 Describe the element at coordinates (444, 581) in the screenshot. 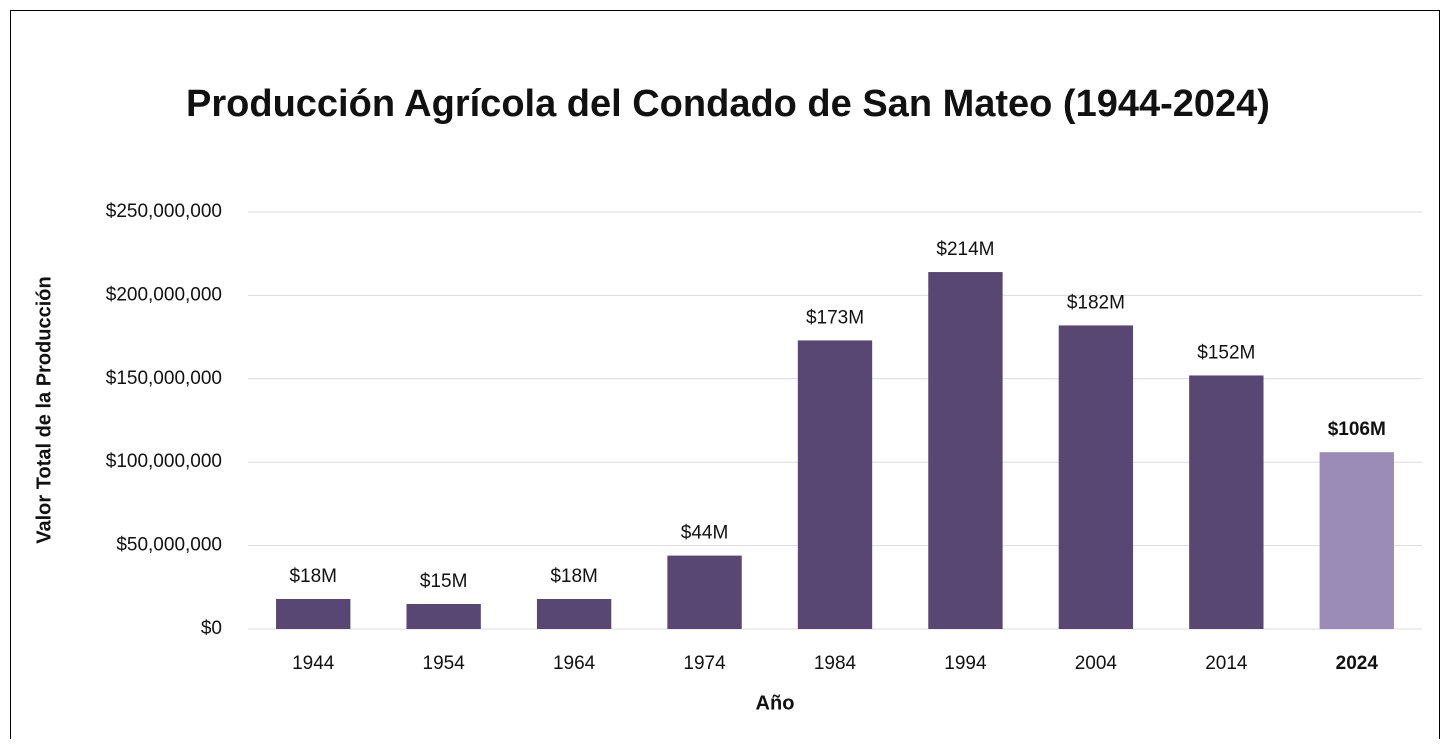

I see `value-label: $15M` at that location.